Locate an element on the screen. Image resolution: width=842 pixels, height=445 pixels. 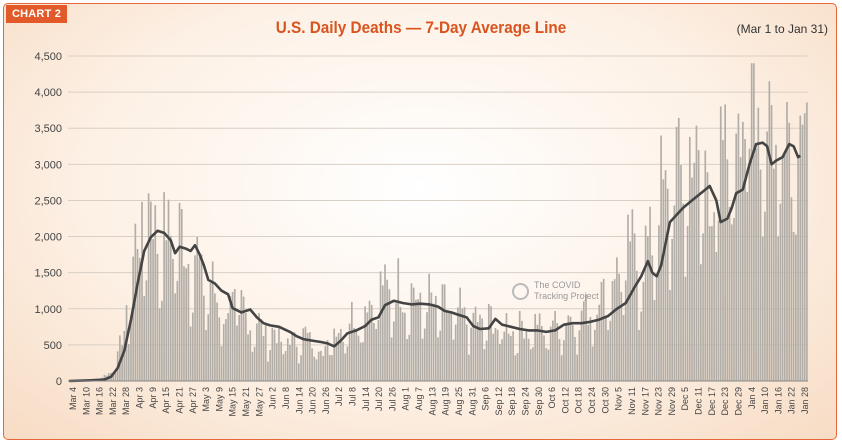
x-tick-label: Nov 11 is located at coordinates (632, 401).